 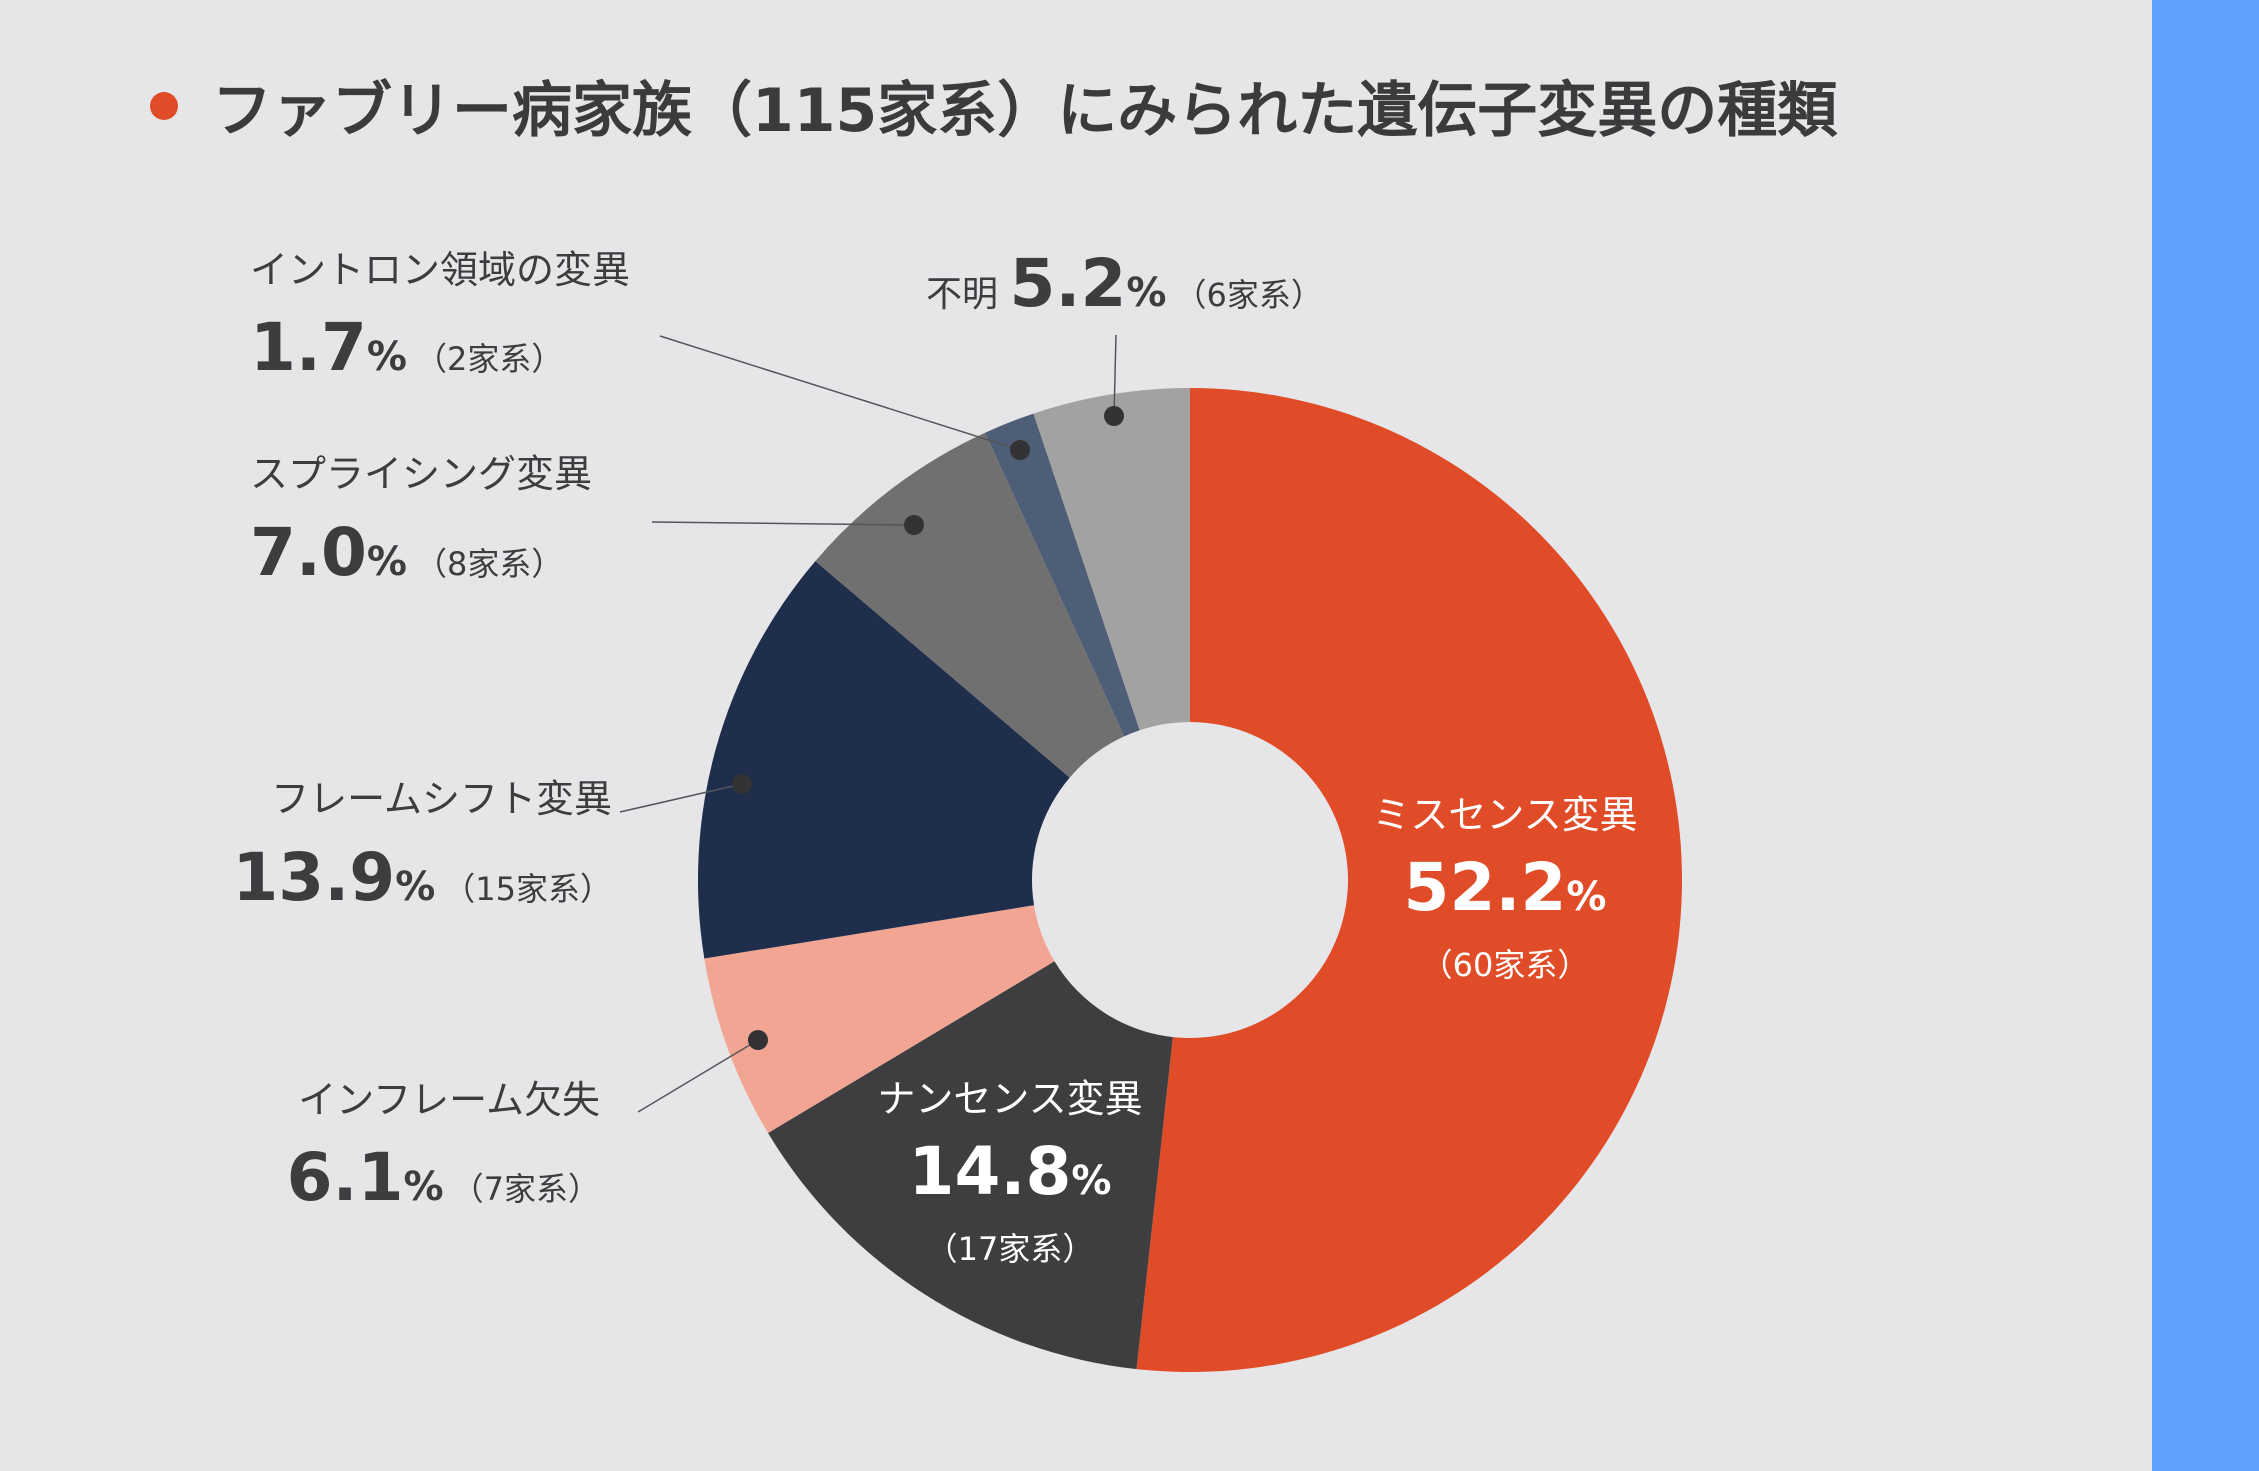 I want to click on slice-2-percent: 14.8%, so click(x=1010, y=1171).